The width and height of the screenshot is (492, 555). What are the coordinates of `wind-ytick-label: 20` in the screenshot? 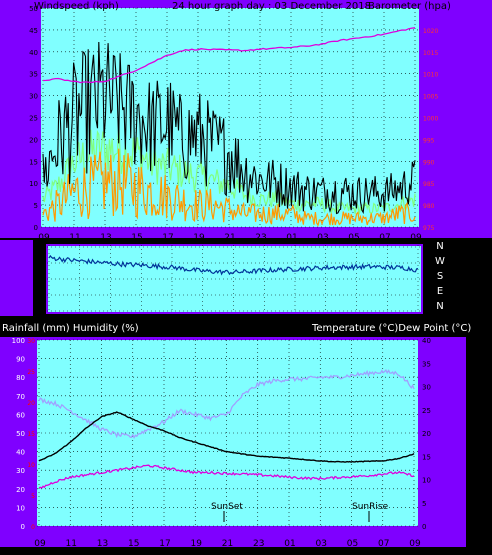 It's located at (33, 140).